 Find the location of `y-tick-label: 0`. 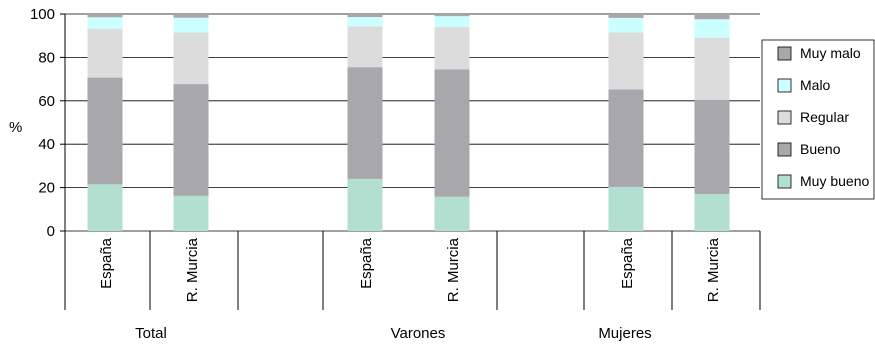

y-tick-label: 0 is located at coordinates (51, 231).